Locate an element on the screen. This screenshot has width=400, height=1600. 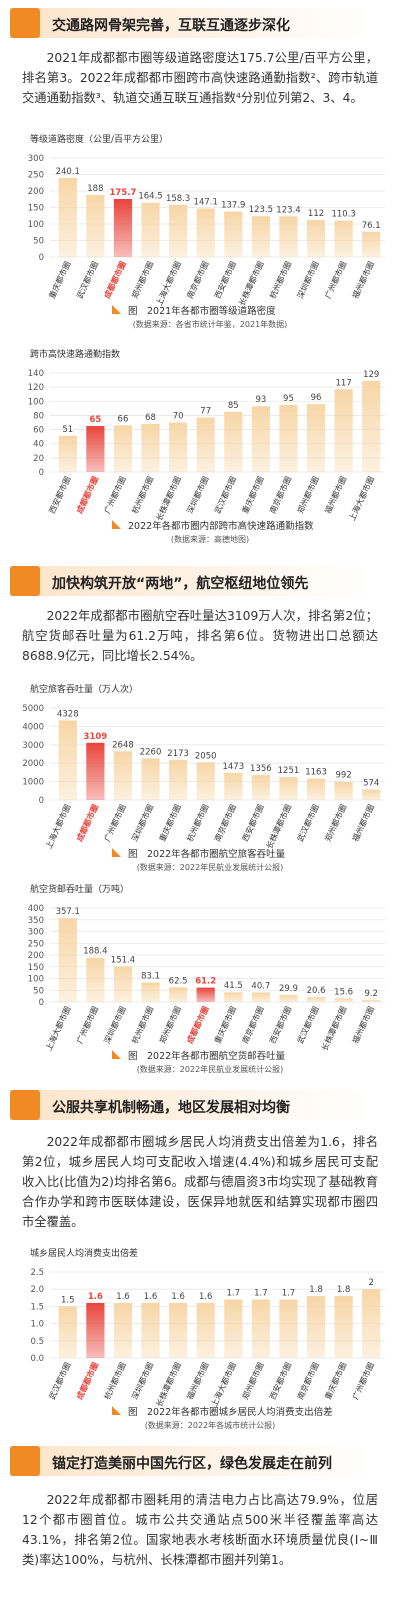
value-label: 110.3 is located at coordinates (343, 215).